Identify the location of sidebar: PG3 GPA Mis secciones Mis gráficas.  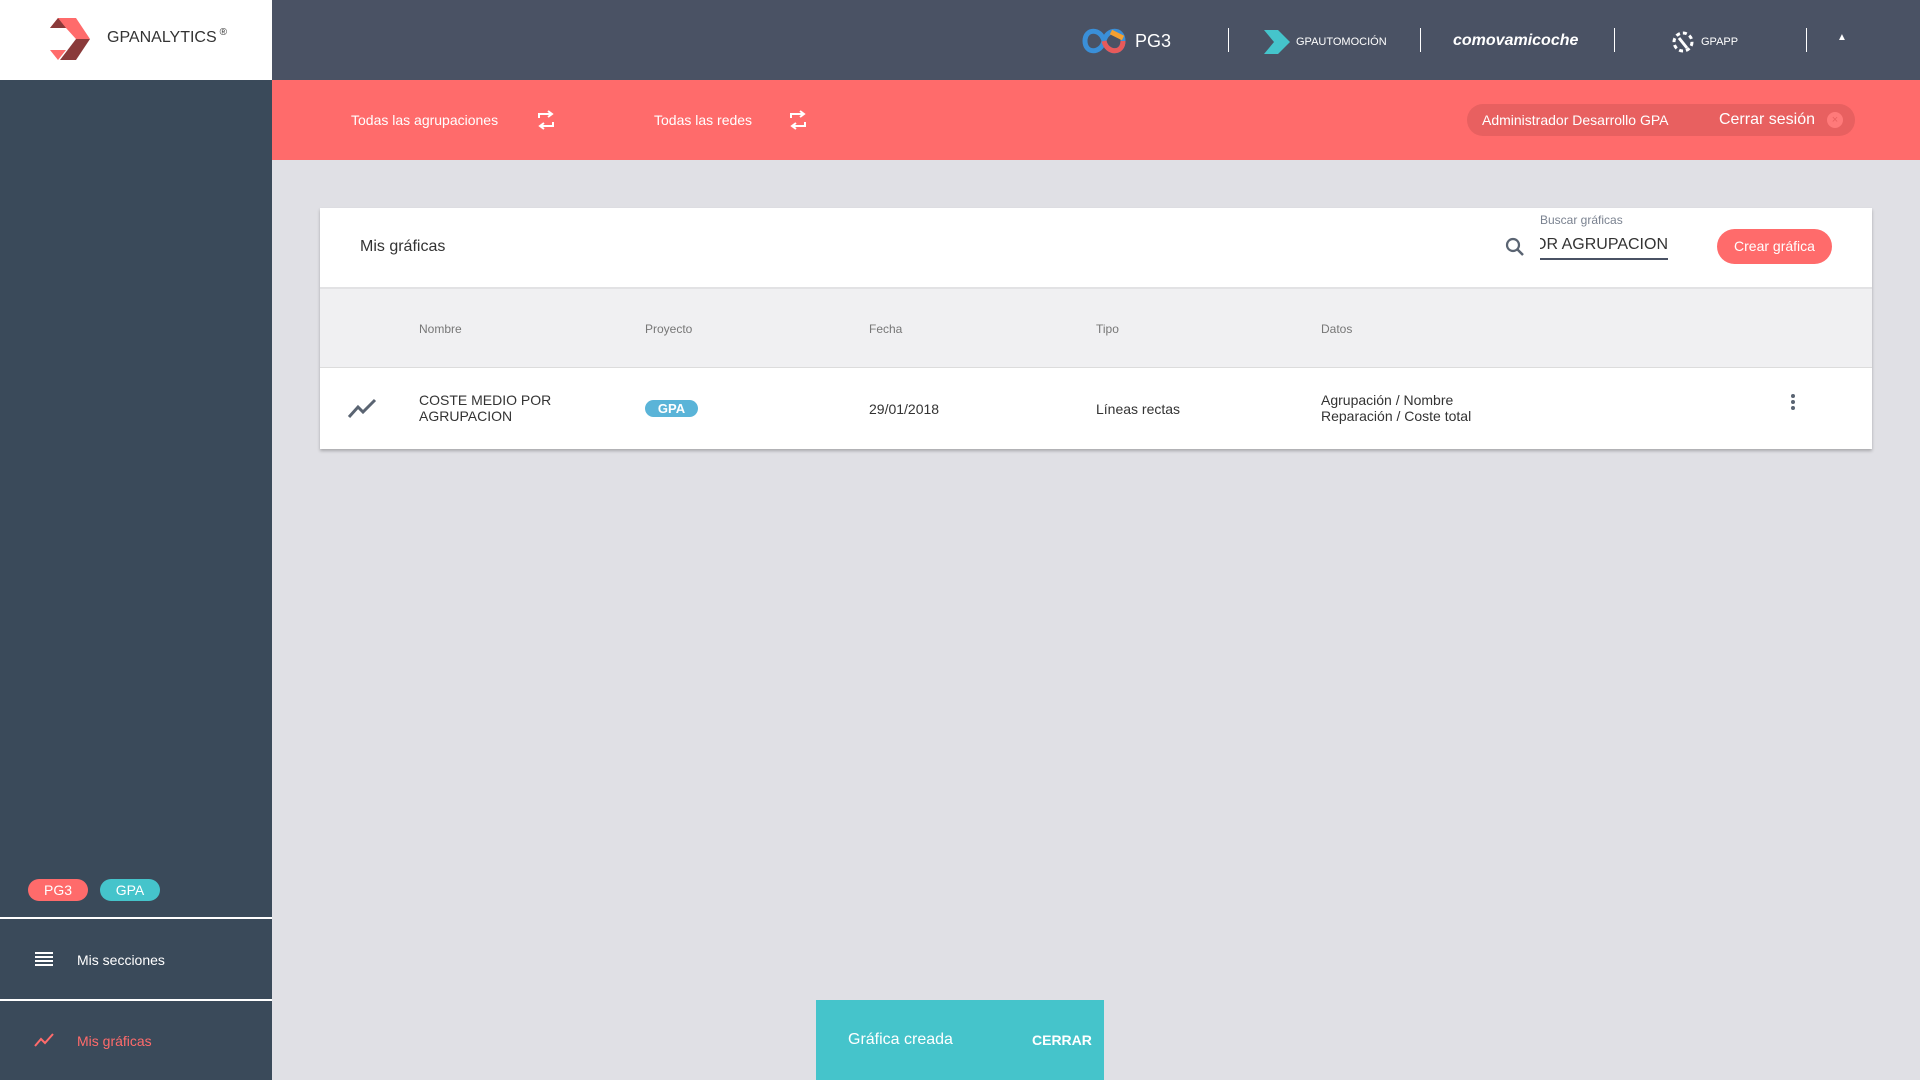
(136, 580).